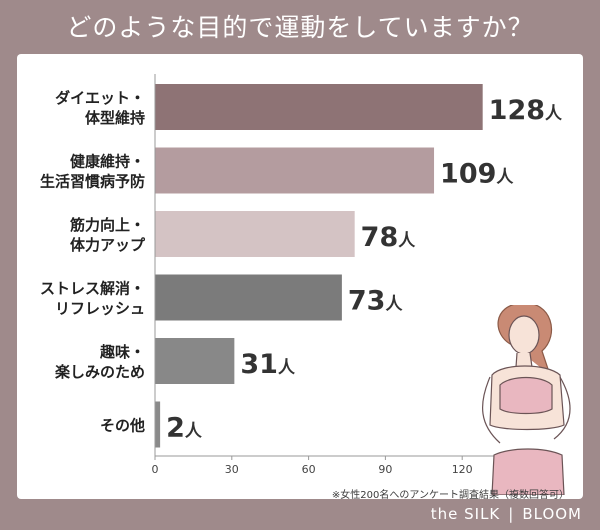  What do you see at coordinates (465, 514) in the screenshot?
I see `brand-left: the SILK` at bounding box center [465, 514].